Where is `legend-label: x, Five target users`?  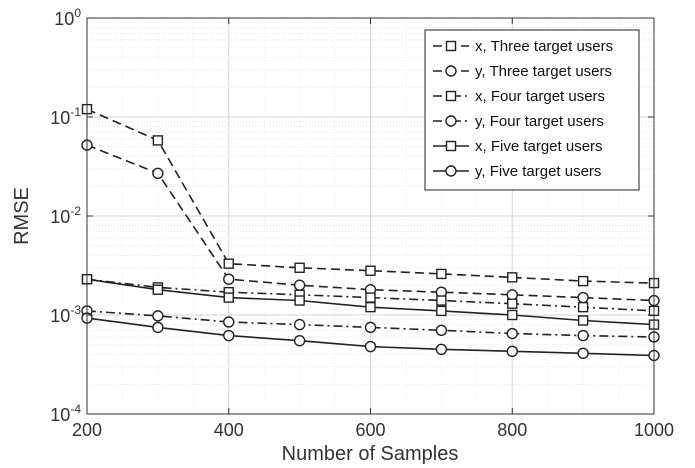 legend-label: x, Five target users is located at coordinates (539, 146).